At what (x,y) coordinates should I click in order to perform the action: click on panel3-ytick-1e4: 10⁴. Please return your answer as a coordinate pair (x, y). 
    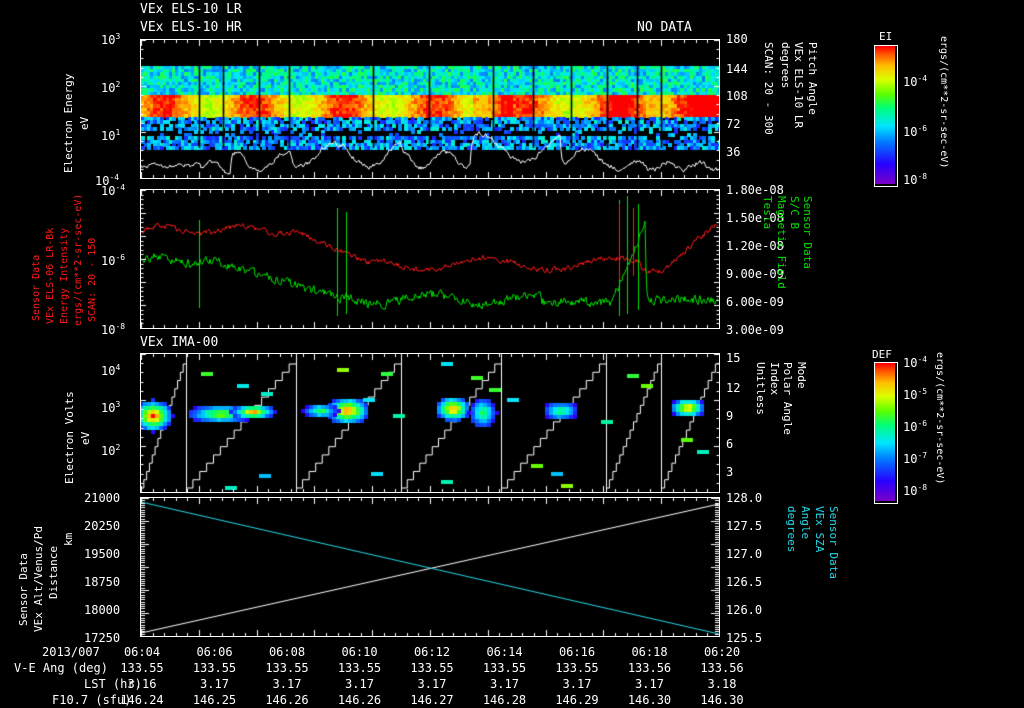
    Looking at the image, I should click on (111, 370).